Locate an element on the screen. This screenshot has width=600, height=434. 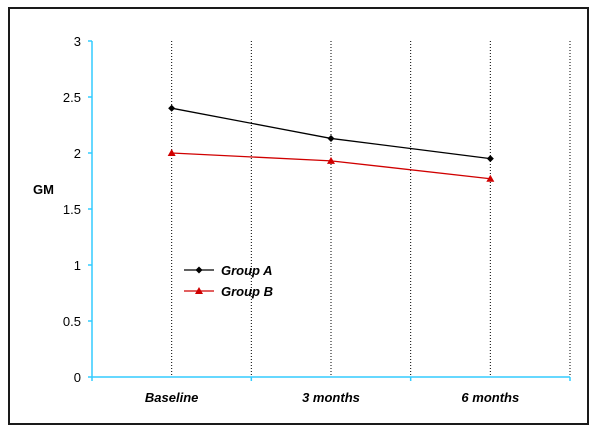
x-tick-labels: Baseline 3 months 6 months is located at coordinates (332, 397).